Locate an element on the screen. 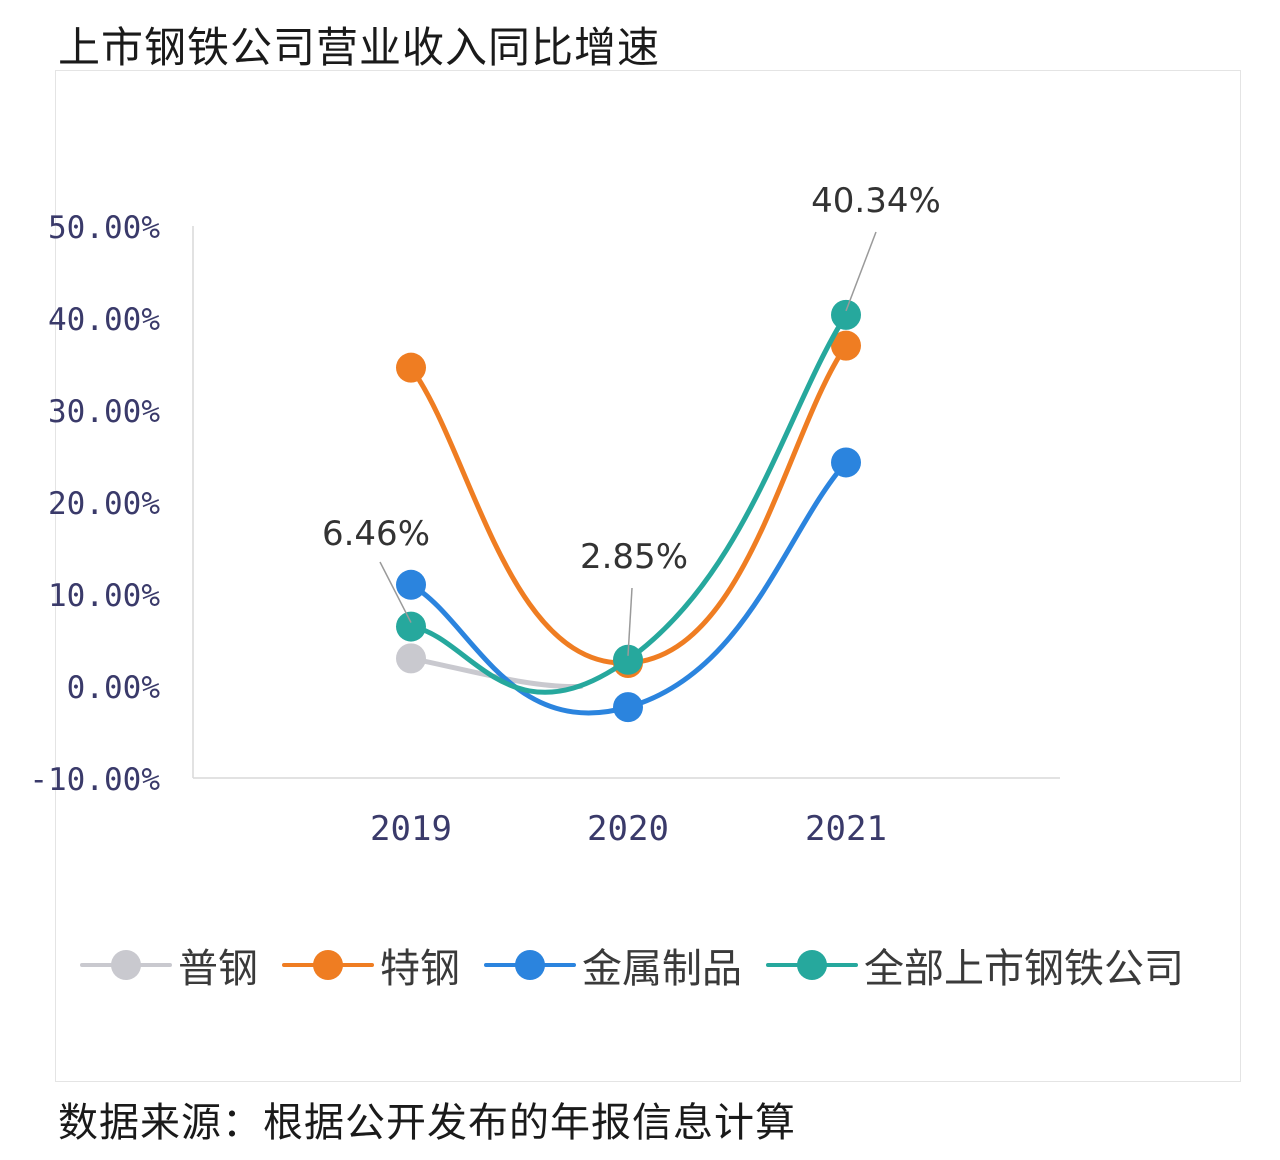  x-tick-label: 2019 is located at coordinates (411, 829).